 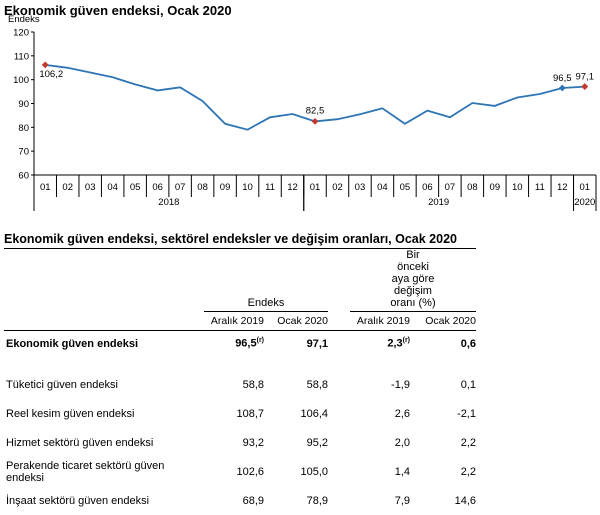 I want to click on y-tick-label: 80, so click(x=23, y=128).